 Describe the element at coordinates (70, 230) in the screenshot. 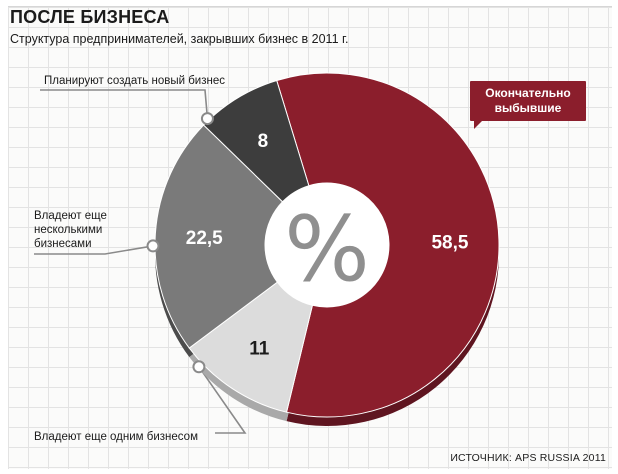

I see `callout-several-businesses: Владеют еще несколькими бизнесами` at that location.